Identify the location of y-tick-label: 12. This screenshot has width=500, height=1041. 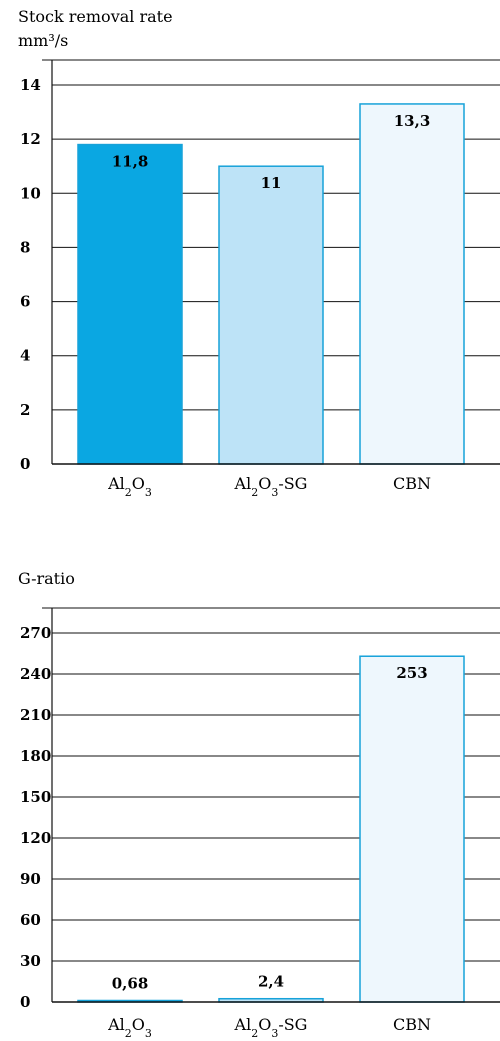
(30, 139).